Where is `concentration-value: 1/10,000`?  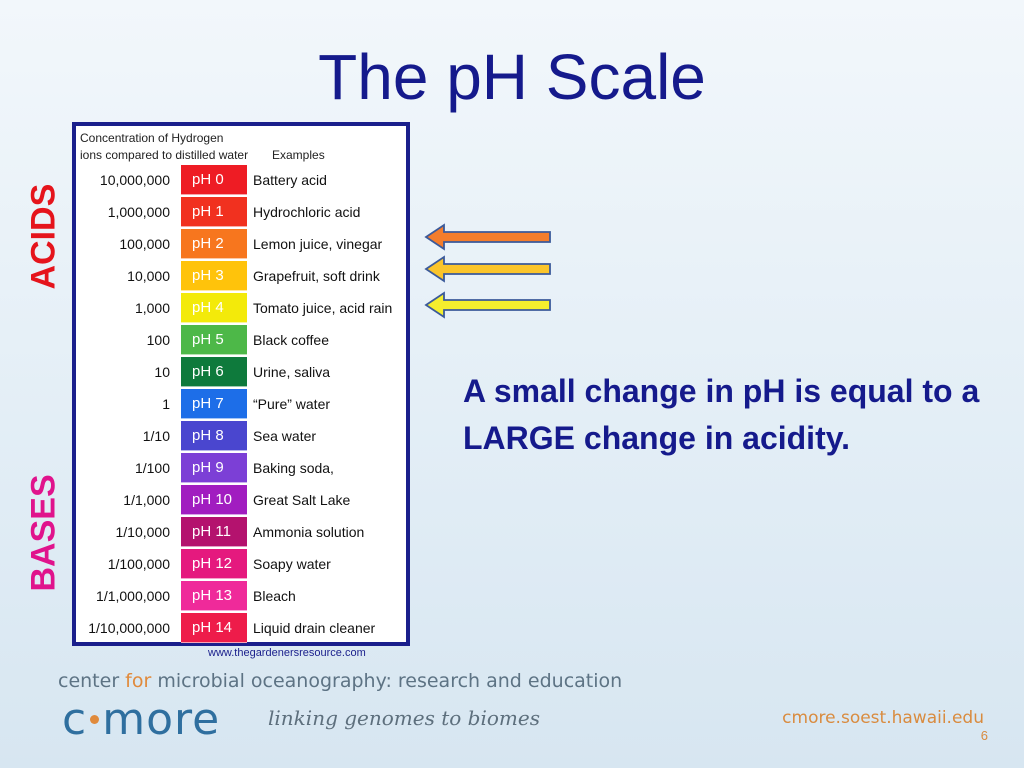
concentration-value: 1/10,000 is located at coordinates (143, 532).